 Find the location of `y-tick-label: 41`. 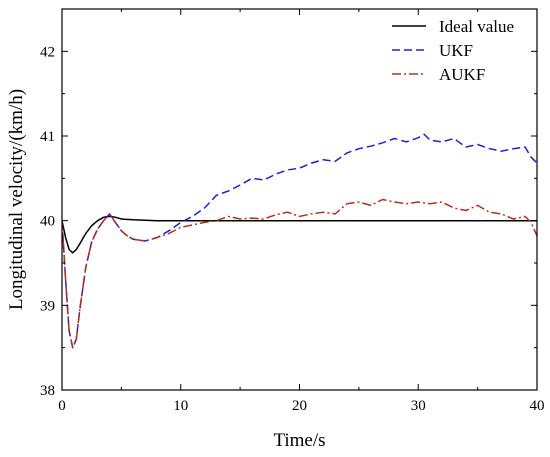

y-tick-label: 41 is located at coordinates (47, 137).